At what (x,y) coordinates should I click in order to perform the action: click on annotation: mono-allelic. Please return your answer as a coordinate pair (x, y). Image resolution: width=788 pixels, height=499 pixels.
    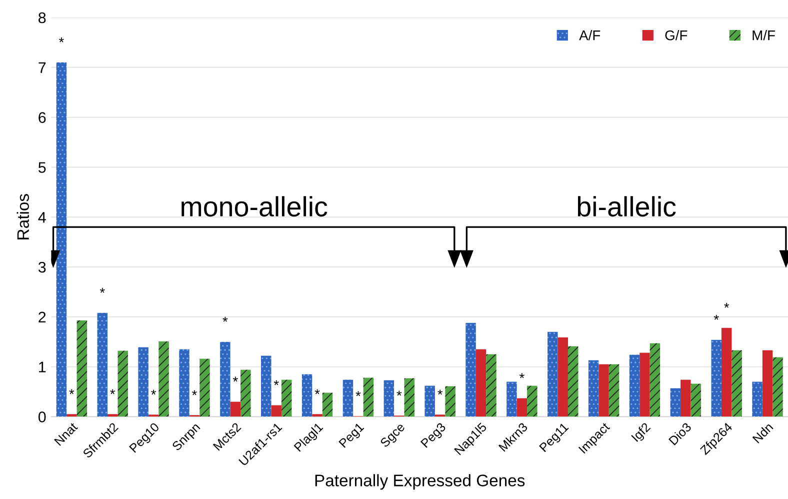
    Looking at the image, I should click on (255, 206).